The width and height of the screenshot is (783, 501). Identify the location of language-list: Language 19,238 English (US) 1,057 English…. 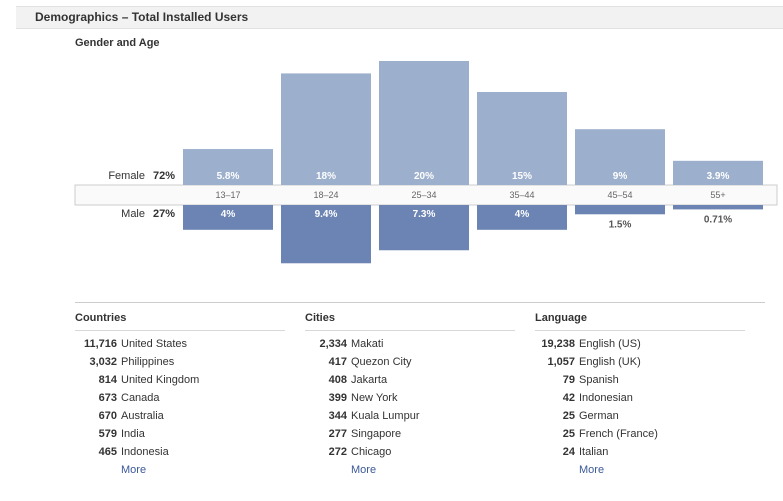
(640, 395).